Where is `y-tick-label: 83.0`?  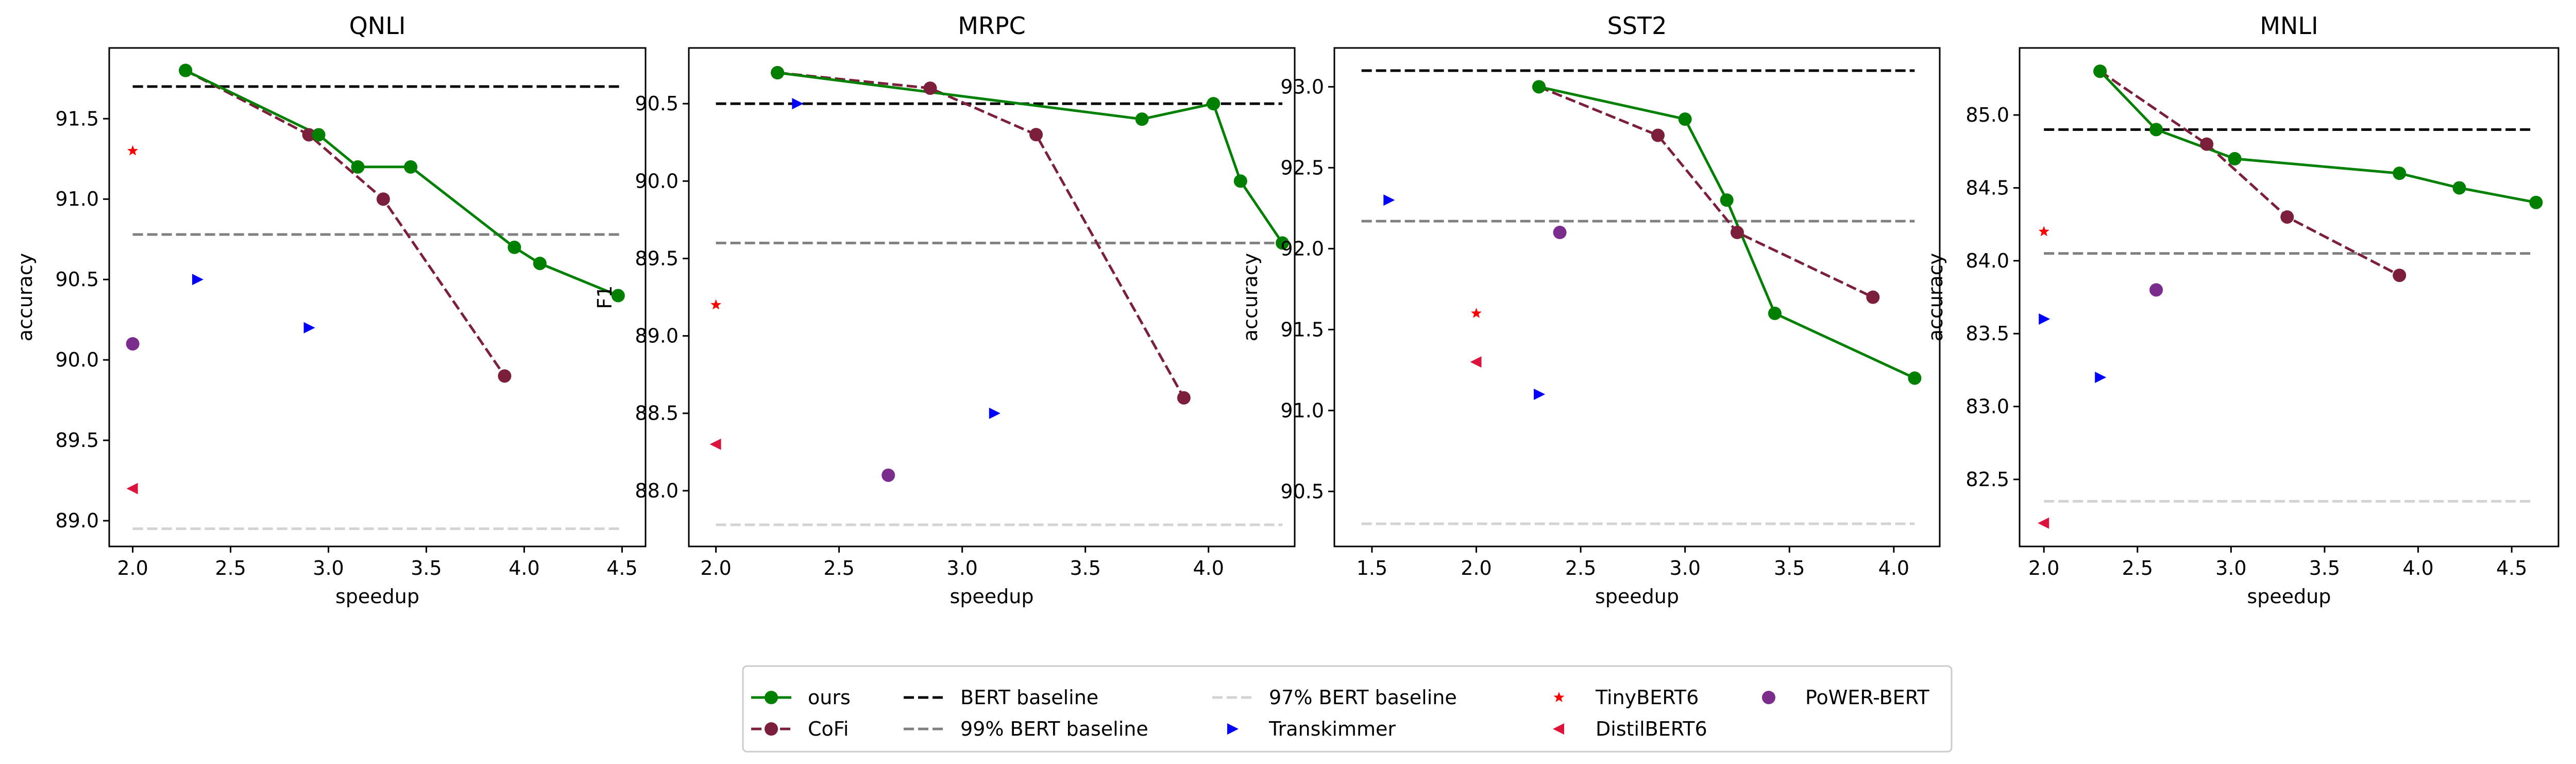 y-tick-label: 83.0 is located at coordinates (1987, 406).